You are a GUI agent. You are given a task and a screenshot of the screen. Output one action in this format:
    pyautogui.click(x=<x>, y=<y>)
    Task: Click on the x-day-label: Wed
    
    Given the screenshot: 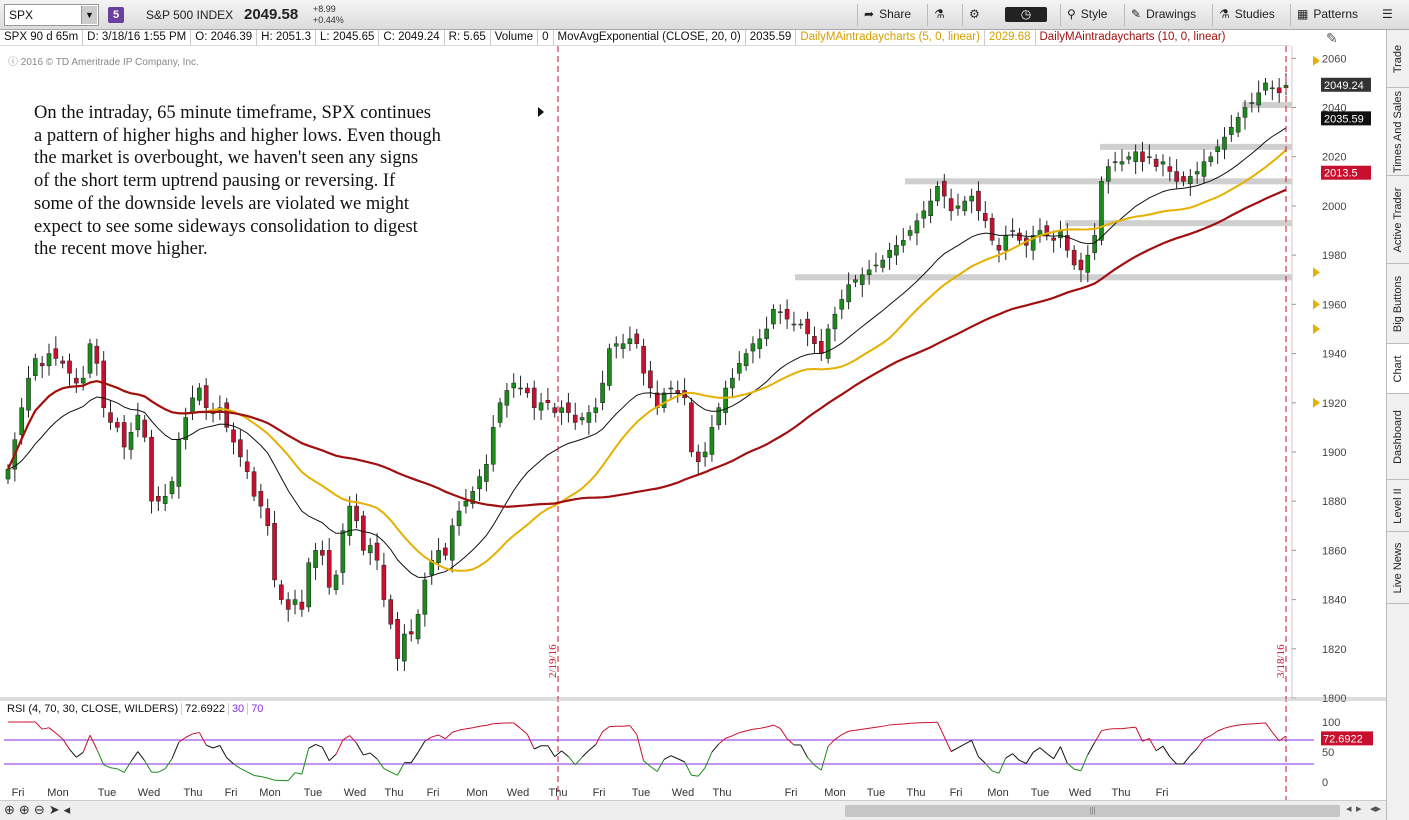 What is the action you would take?
    pyautogui.click(x=149, y=793)
    